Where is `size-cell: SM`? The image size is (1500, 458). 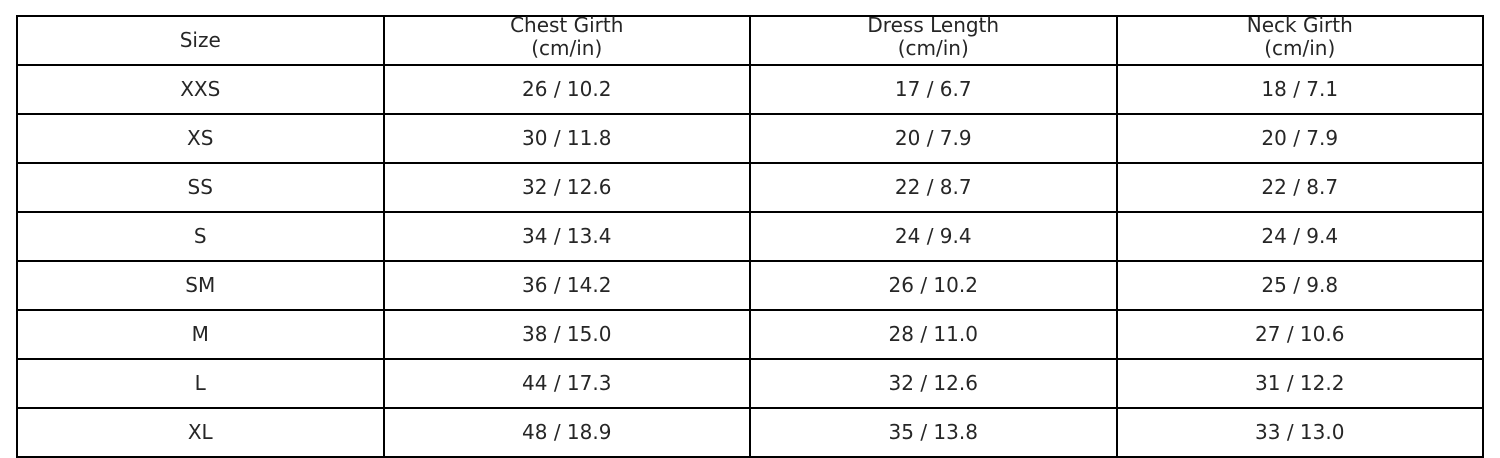 size-cell: SM is located at coordinates (200, 285).